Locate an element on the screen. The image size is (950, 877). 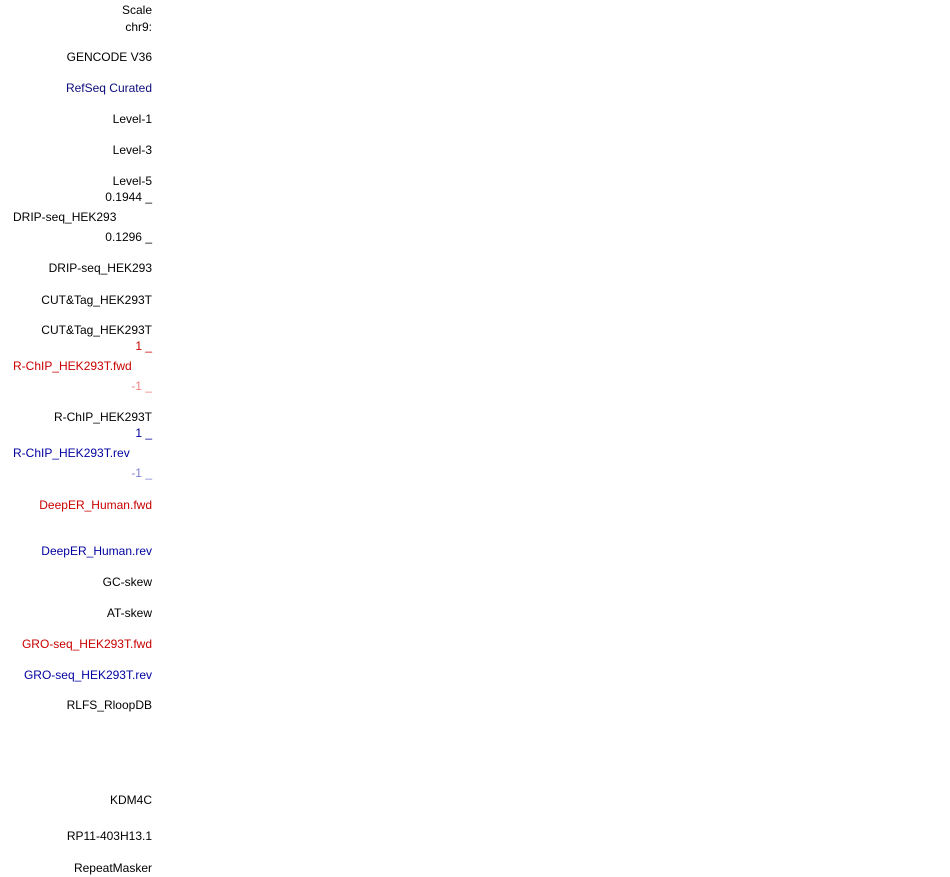
track-label: chr9: is located at coordinates (138, 27).